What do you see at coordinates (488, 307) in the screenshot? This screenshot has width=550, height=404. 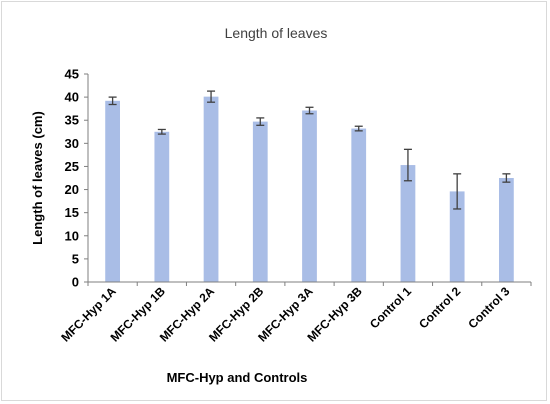 I see `x-tick-label: Control 3` at bounding box center [488, 307].